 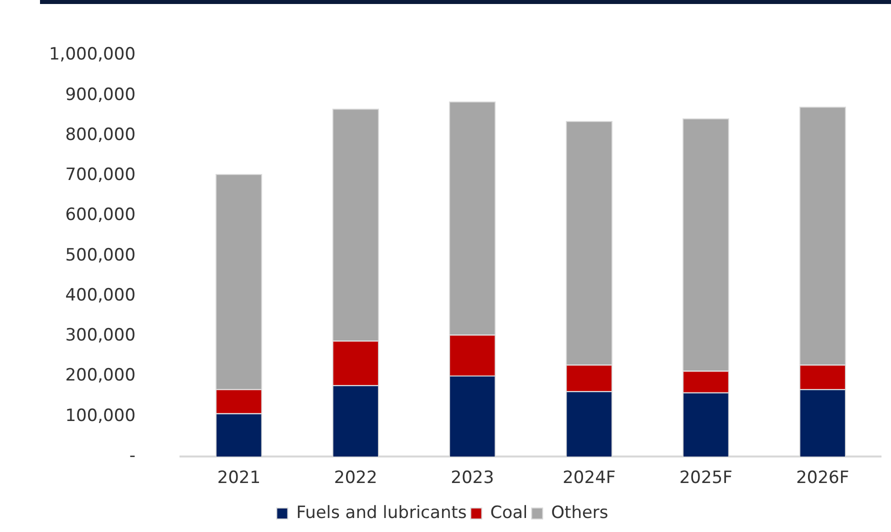 I want to click on x-tick-label: 2021, so click(x=239, y=478).